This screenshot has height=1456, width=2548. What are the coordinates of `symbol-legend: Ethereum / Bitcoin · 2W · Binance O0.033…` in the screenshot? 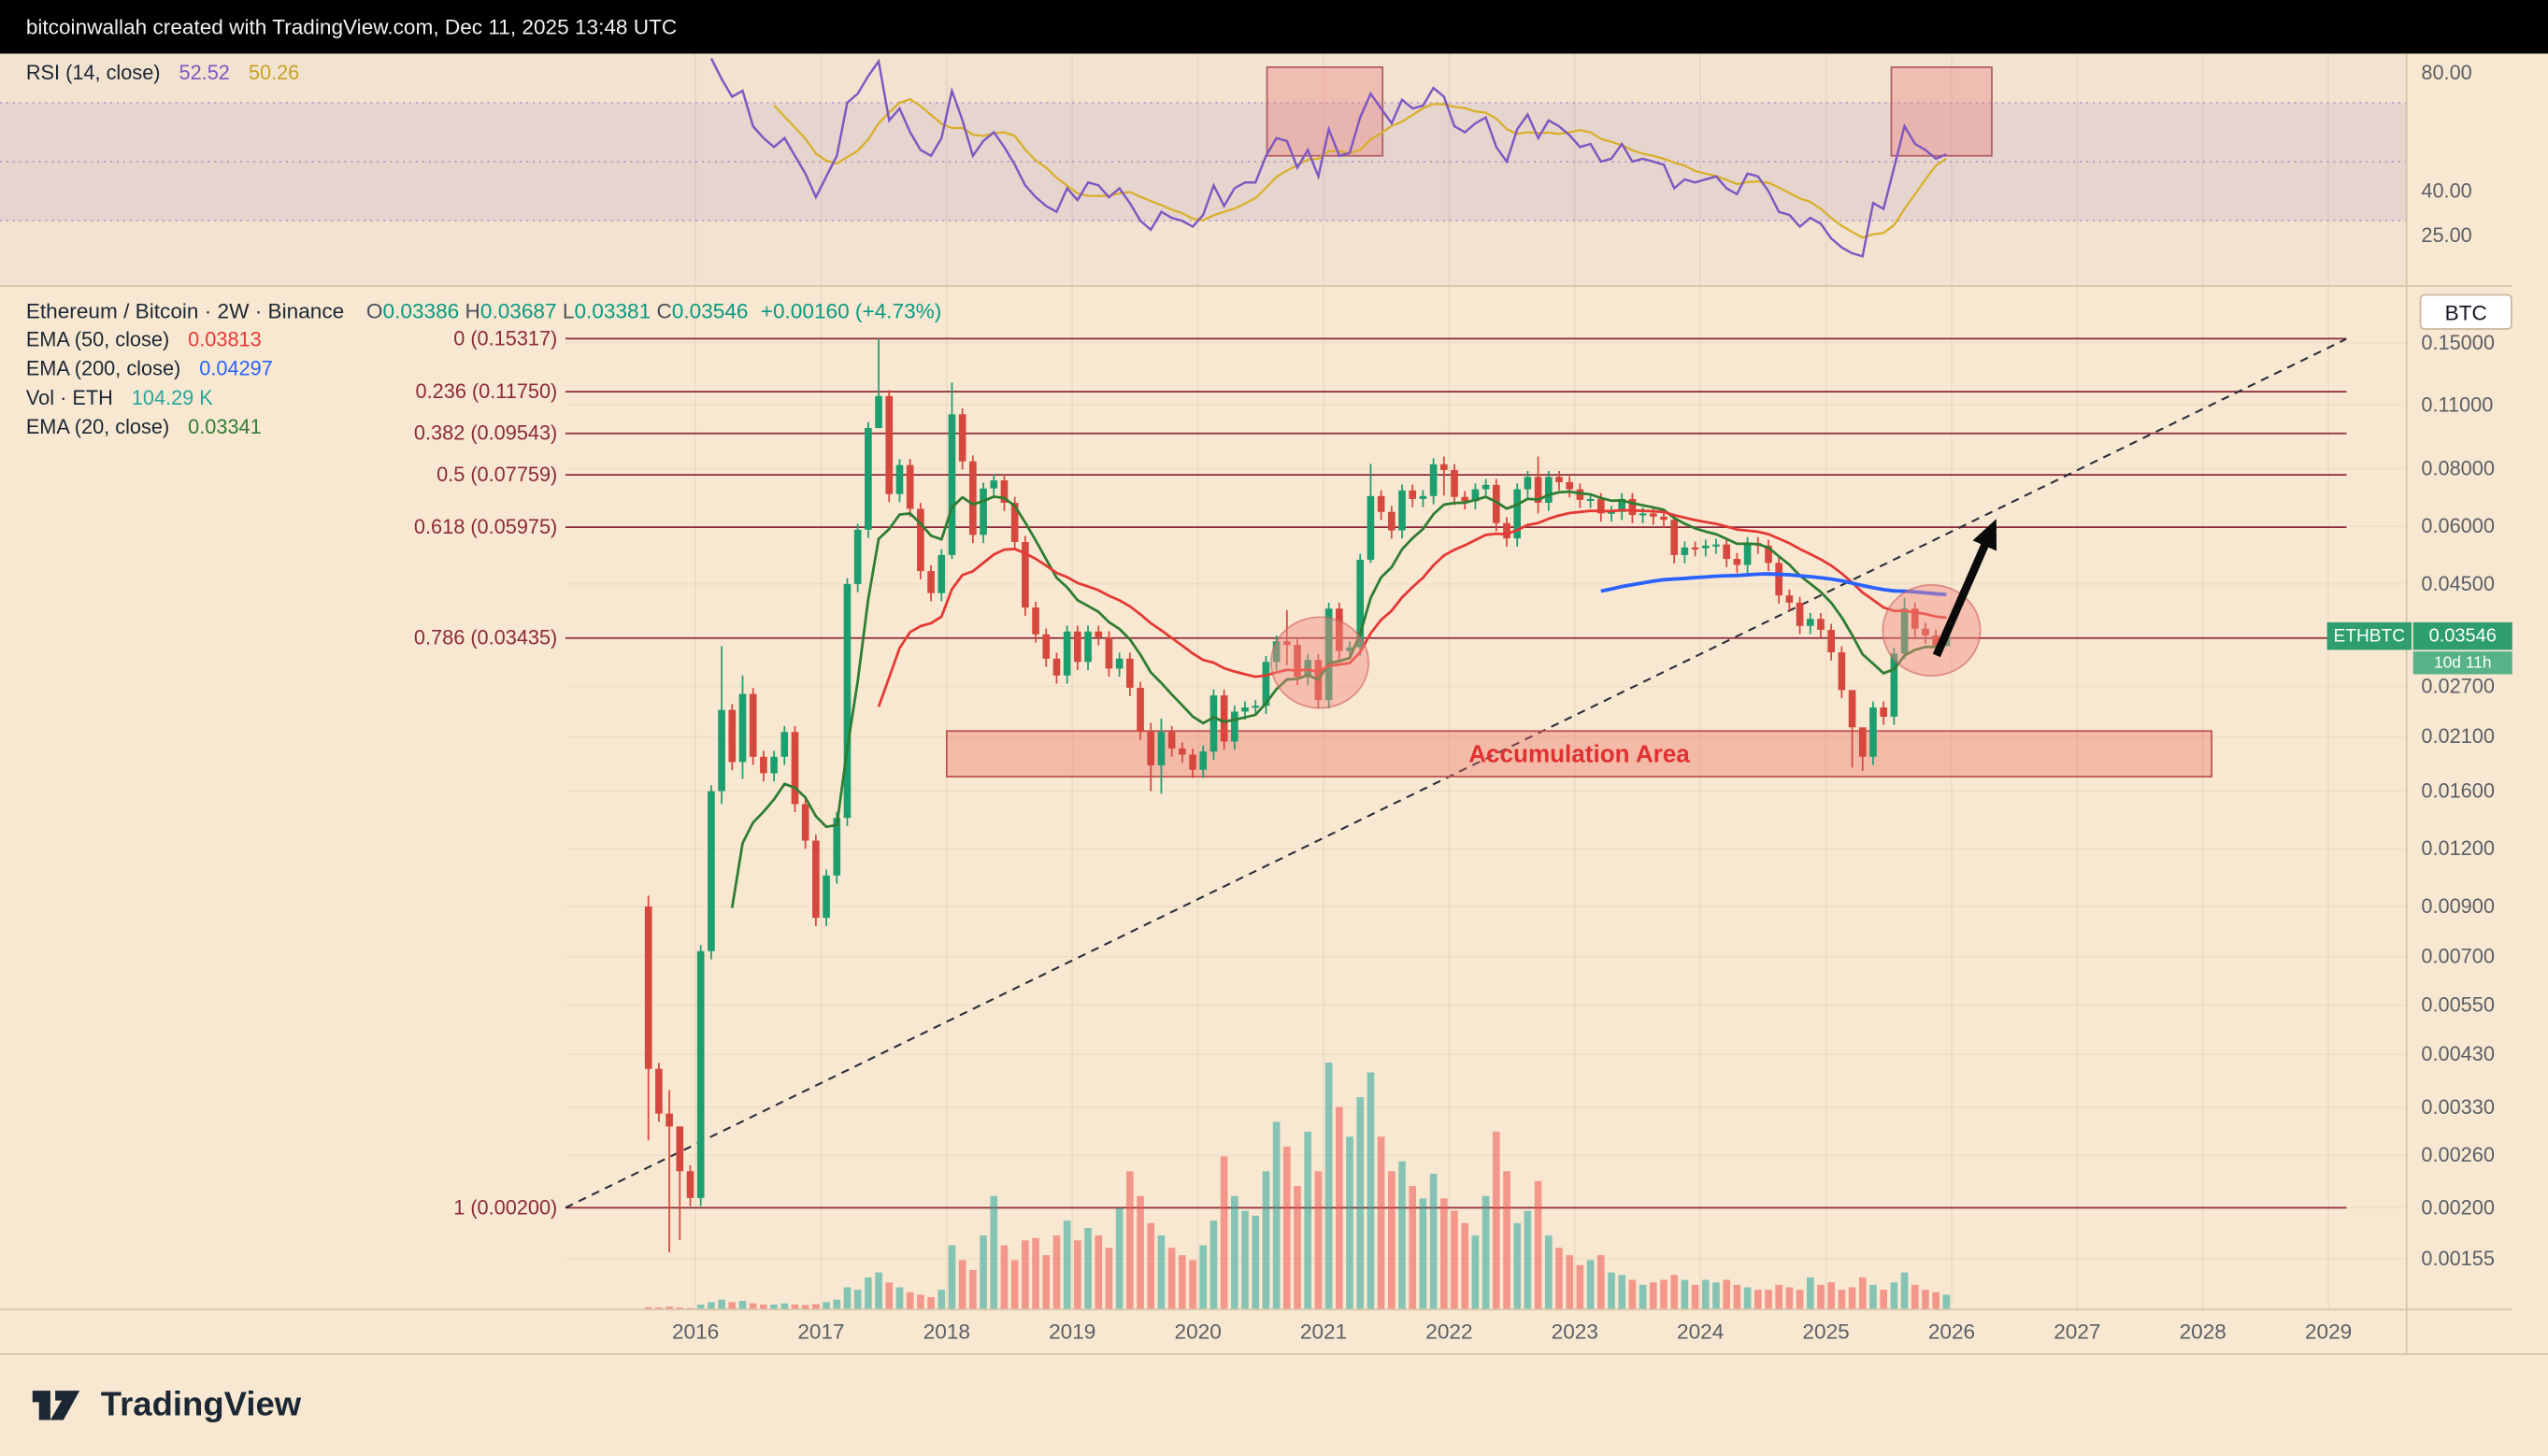 It's located at (483, 311).